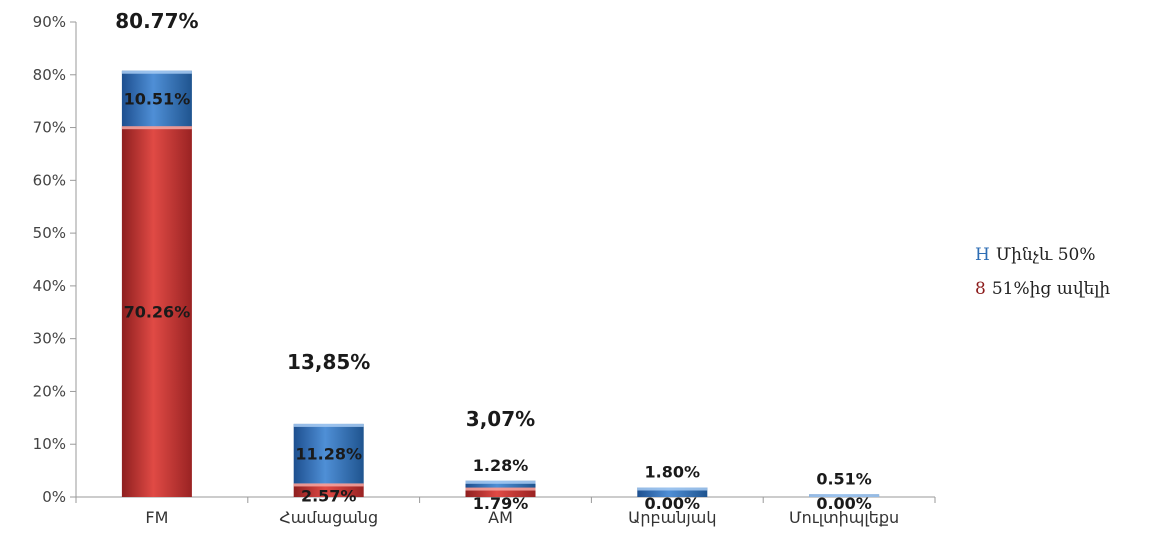 Image resolution: width=1155 pixels, height=550 pixels. I want to click on legend: H Մինչև 50% 8 51%ից ավելի, so click(1042, 279).